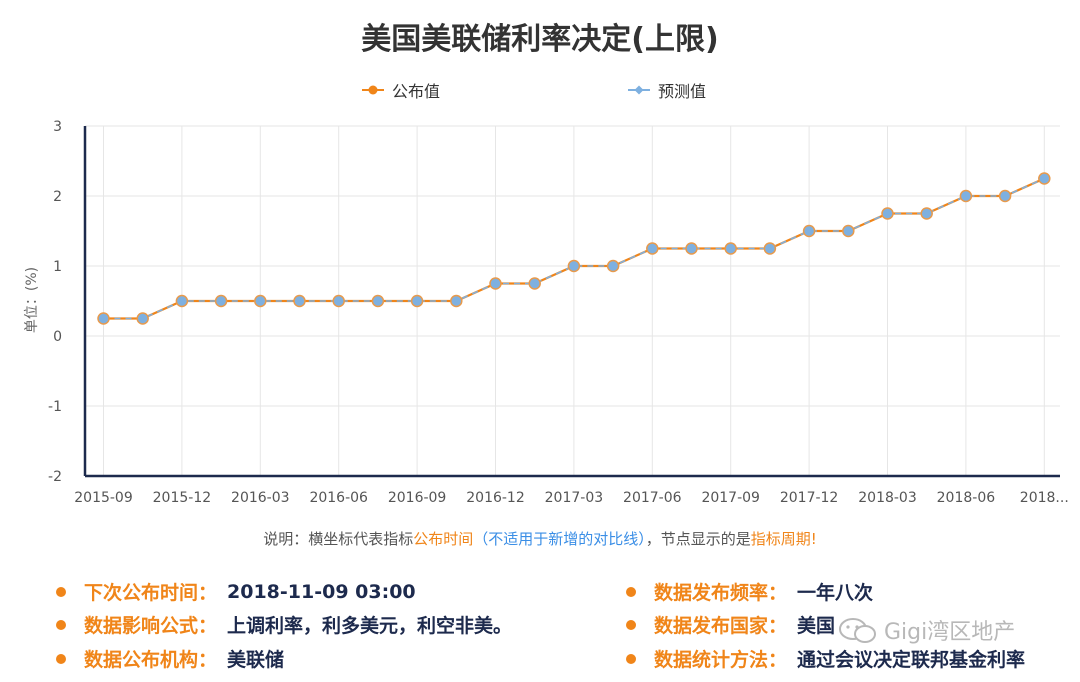  I want to click on info-value: 上调利率，利多美元，利空非美。, so click(370, 626).